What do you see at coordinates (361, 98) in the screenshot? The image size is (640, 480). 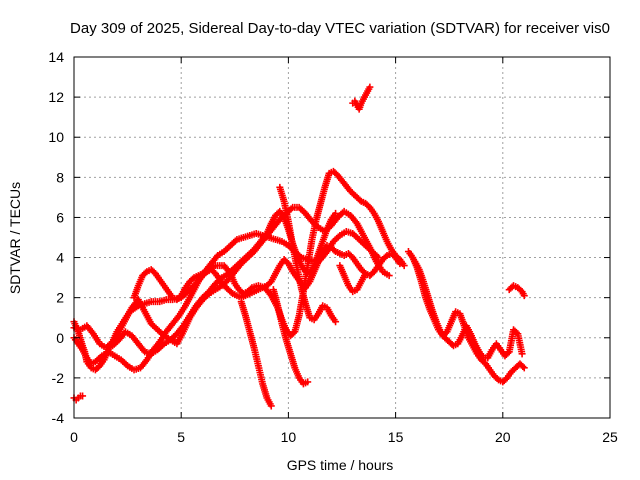 I see `series-sat-i` at bounding box center [361, 98].